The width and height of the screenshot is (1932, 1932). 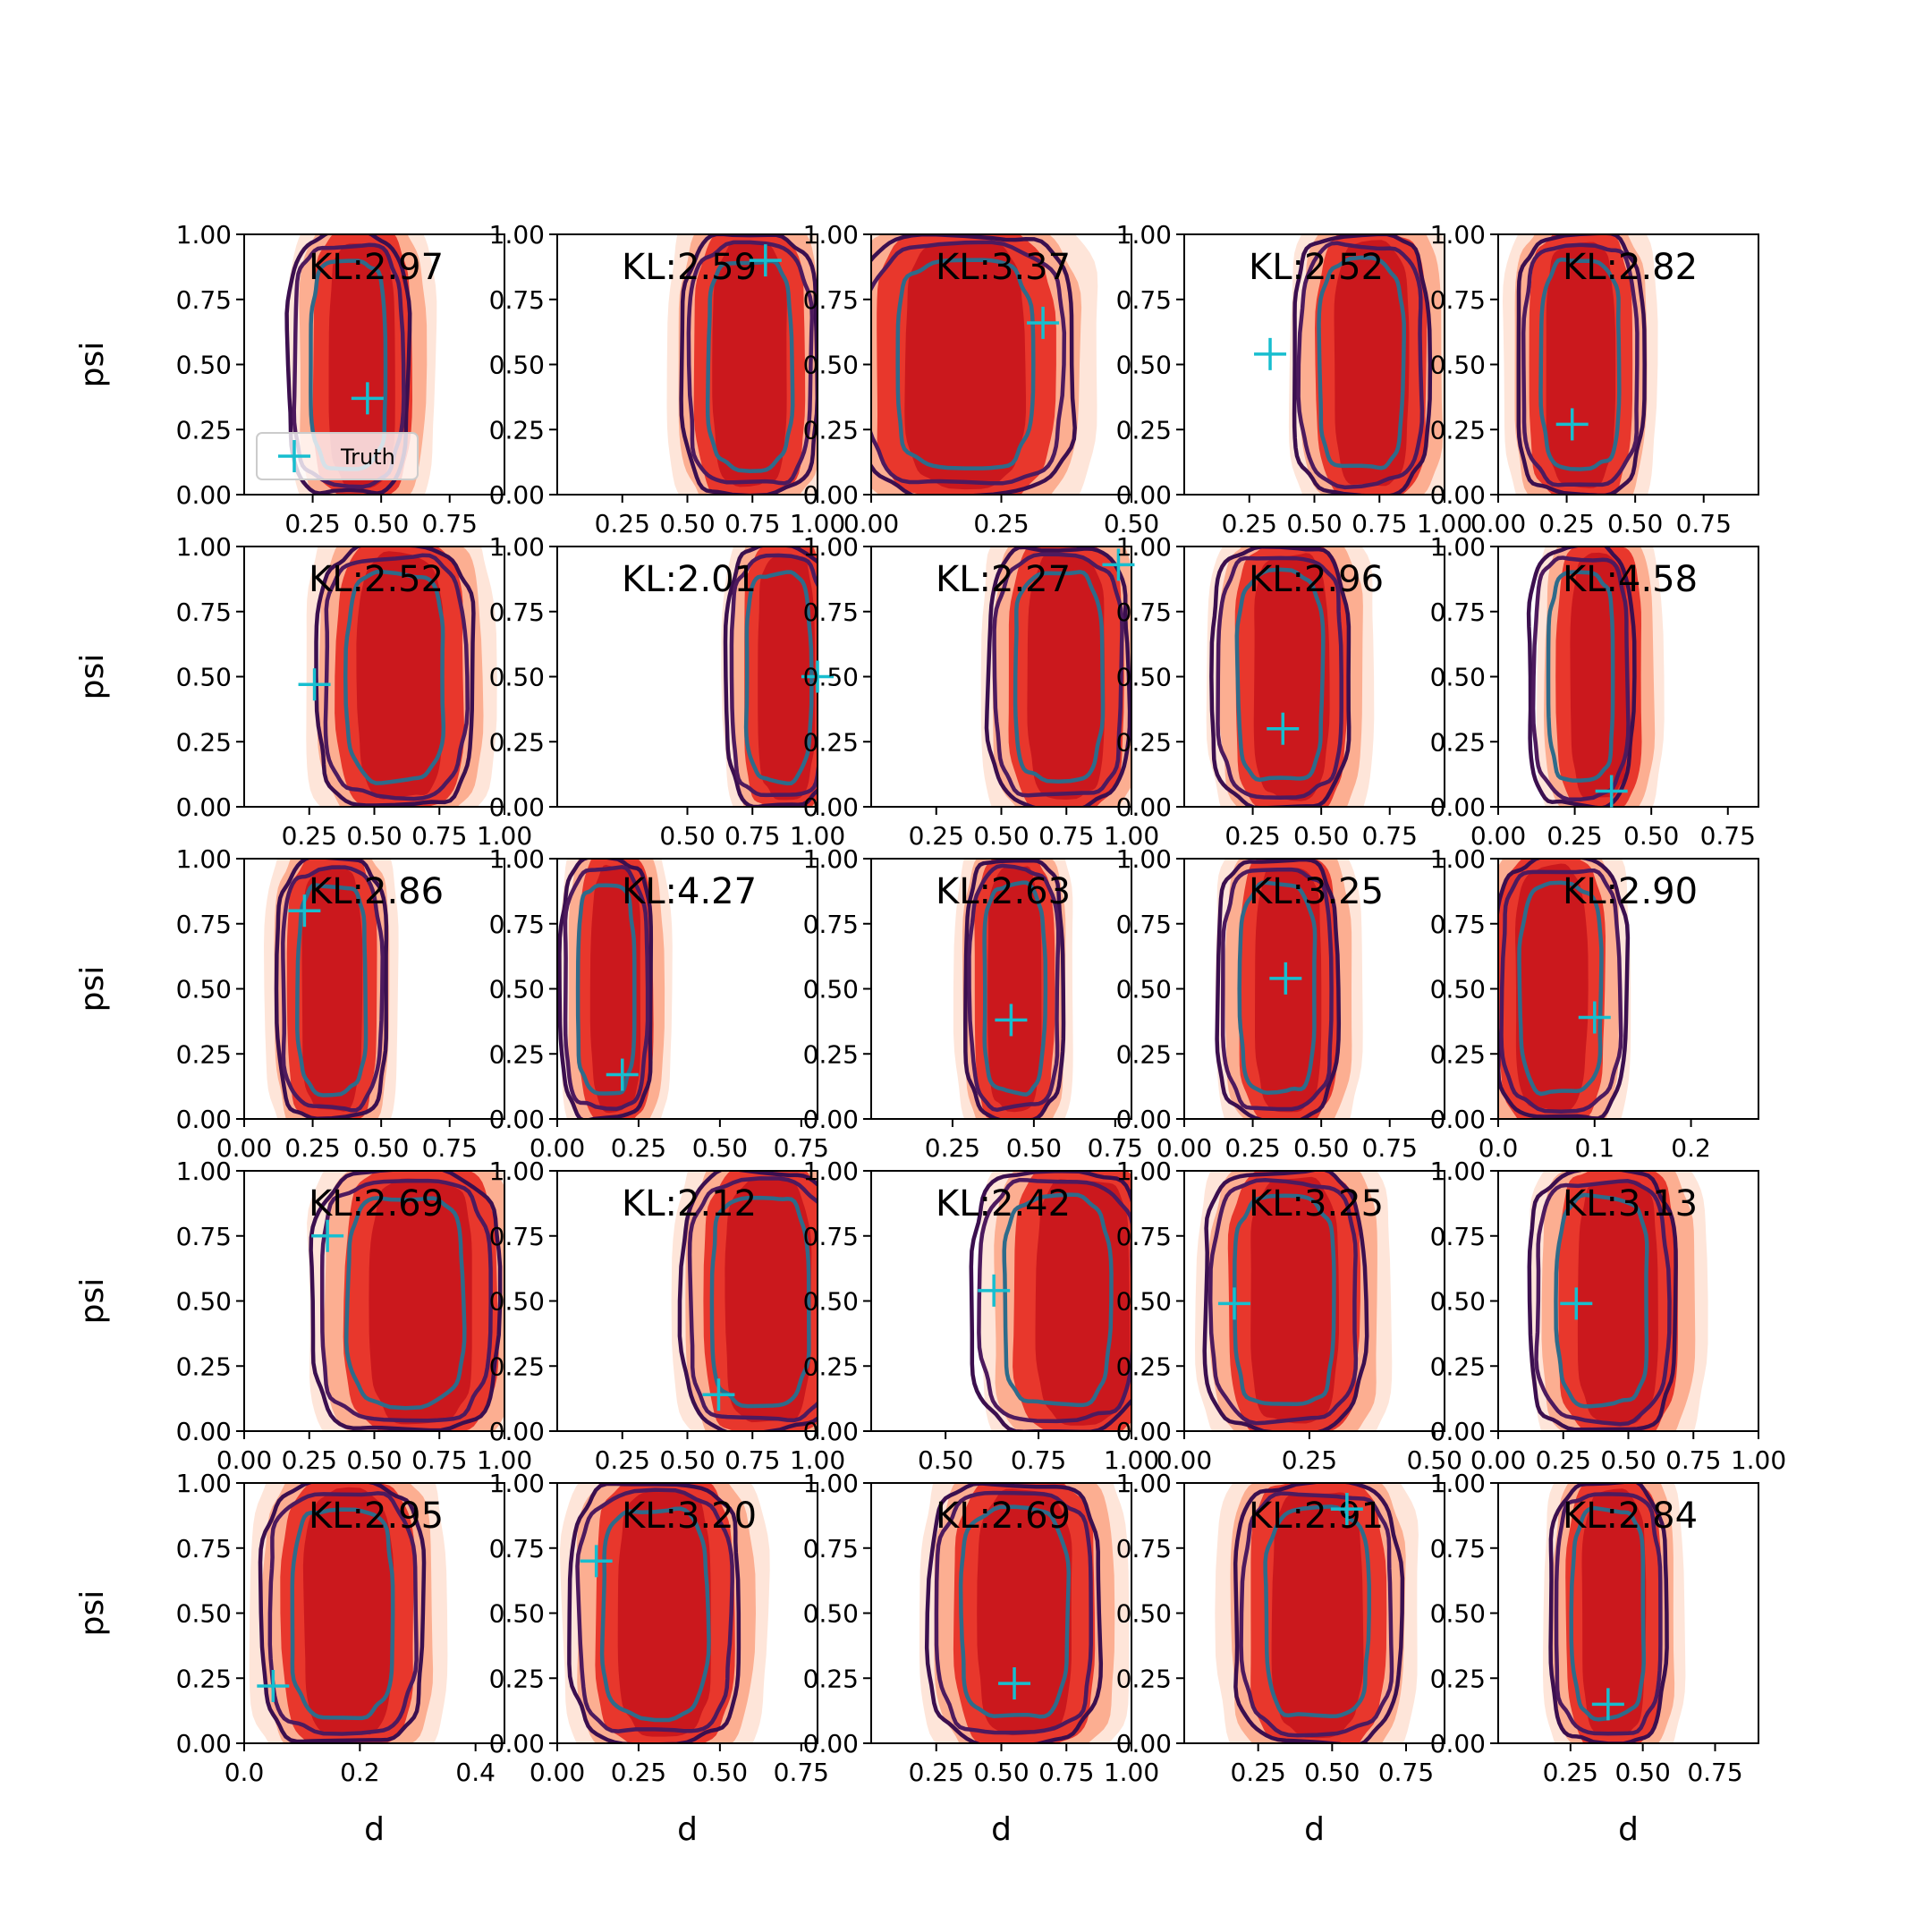 I want to click on x-tick-label: 1.00, so click(x=817, y=523).